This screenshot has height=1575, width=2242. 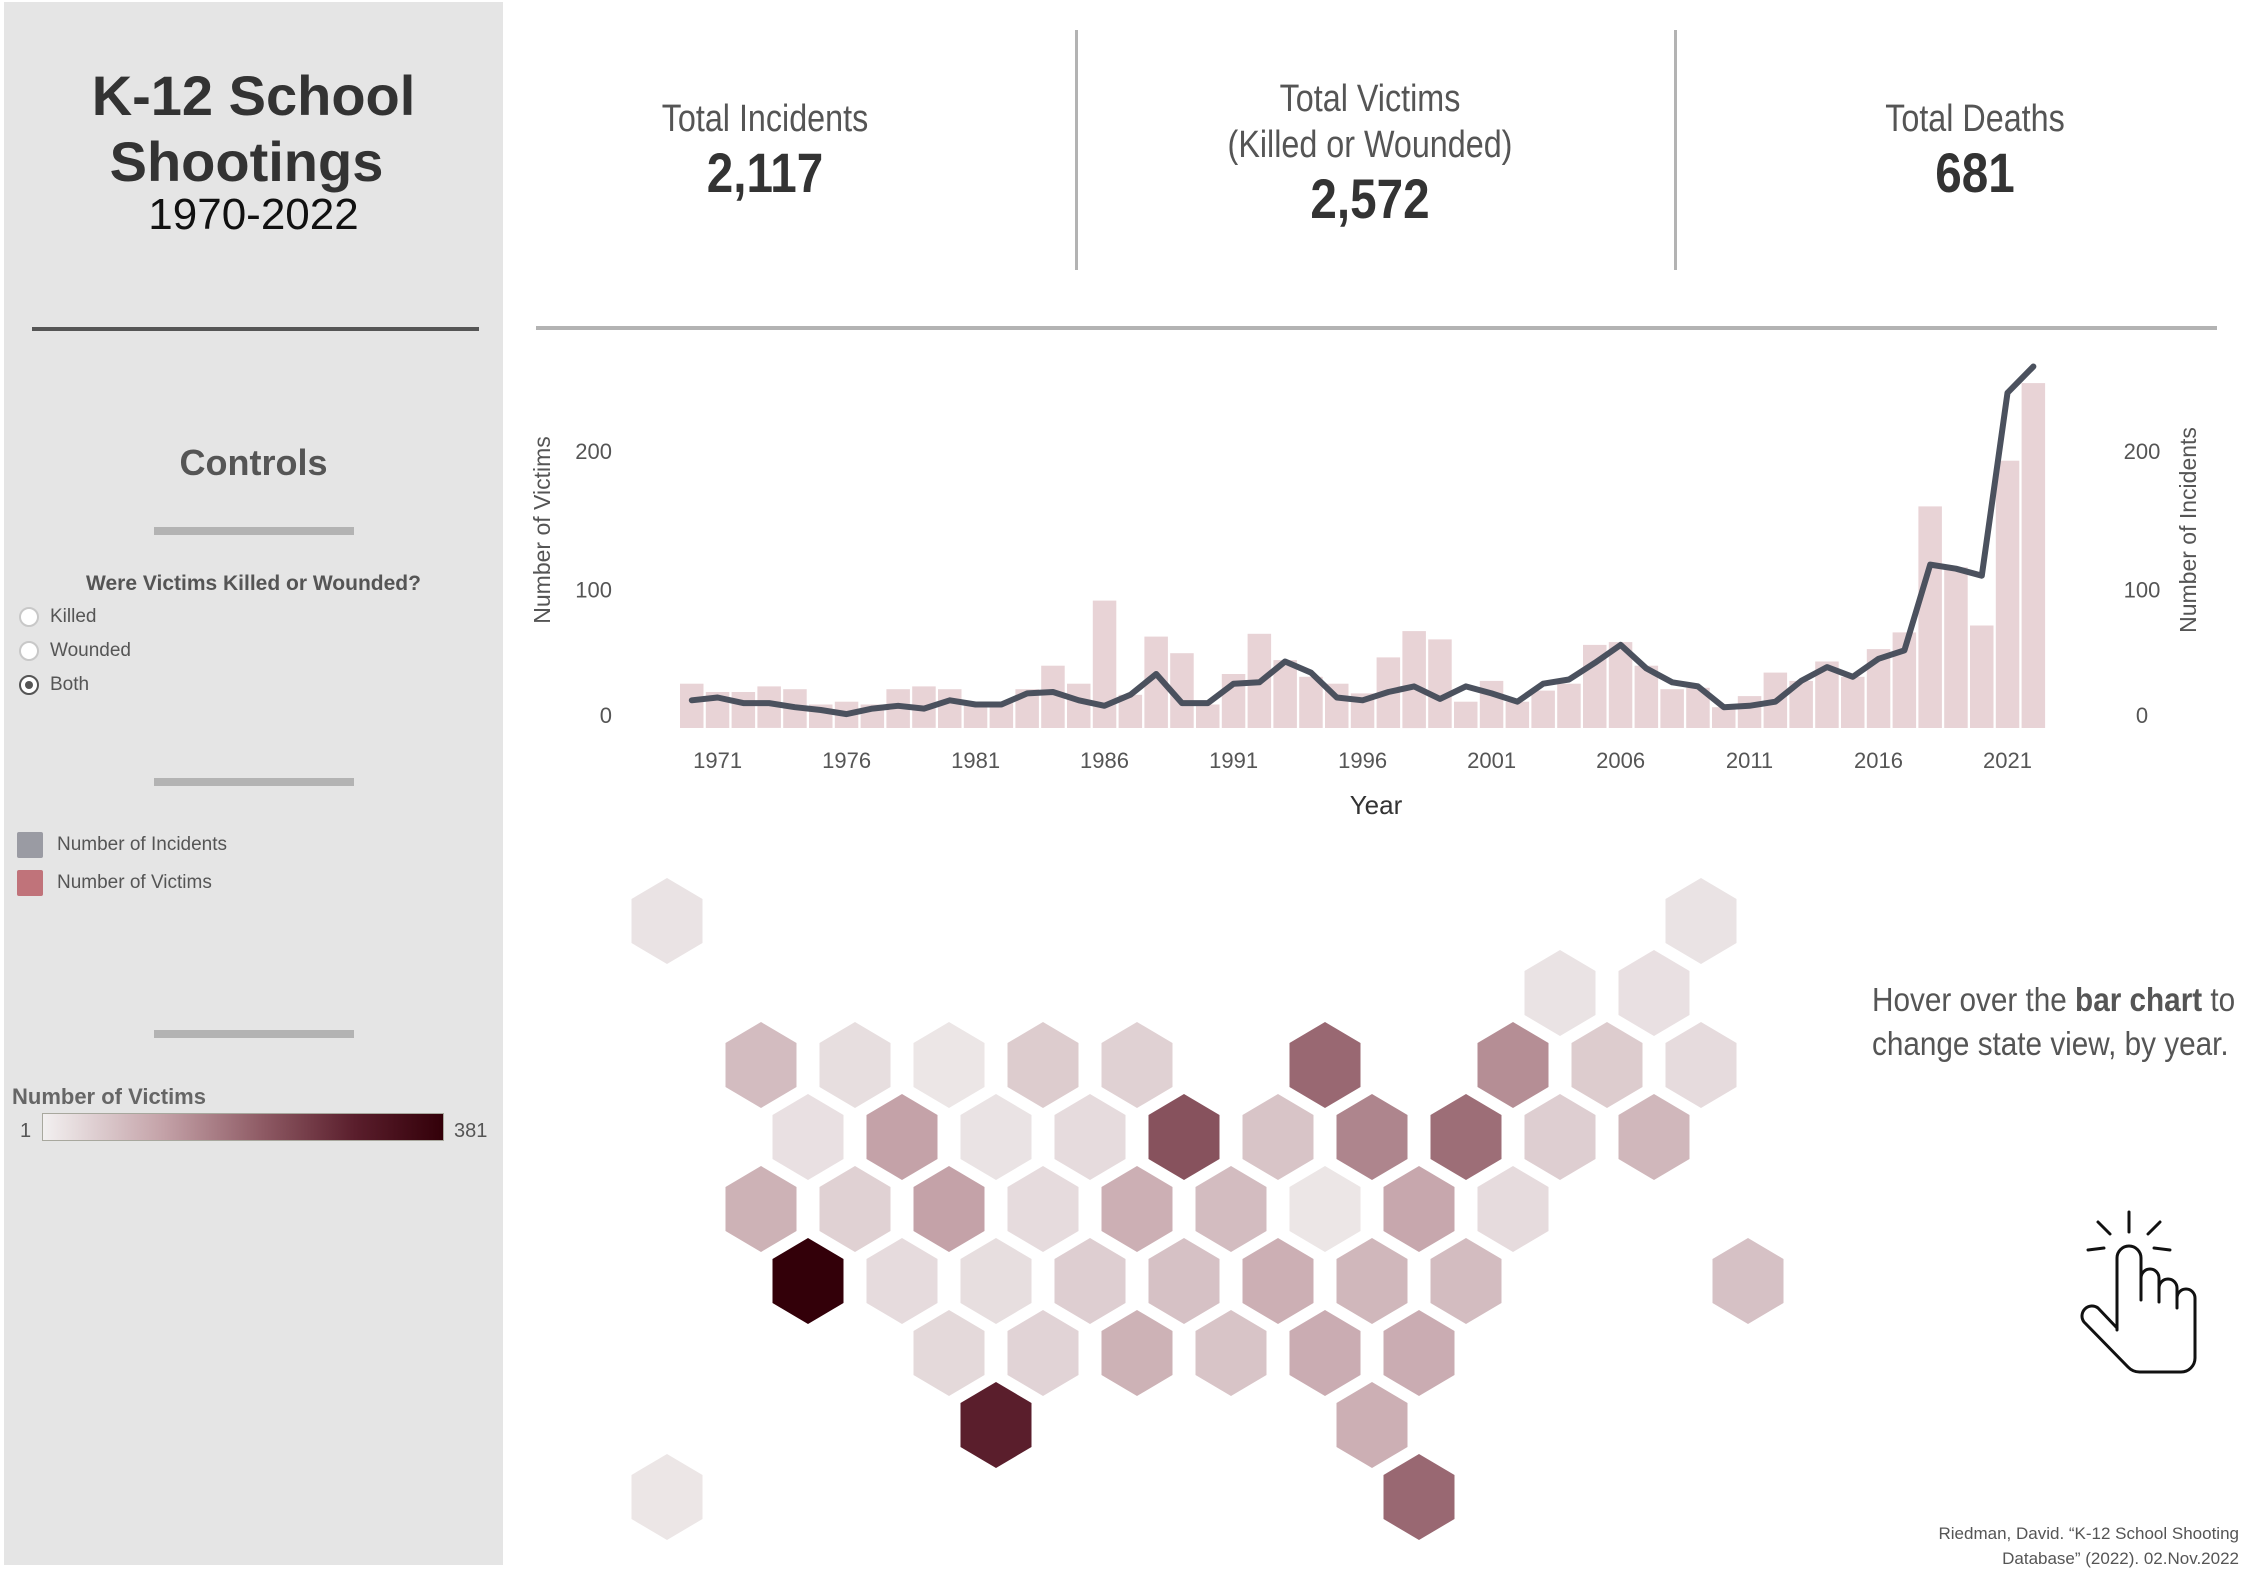 I want to click on bar-2003, so click(x=1543, y=709).